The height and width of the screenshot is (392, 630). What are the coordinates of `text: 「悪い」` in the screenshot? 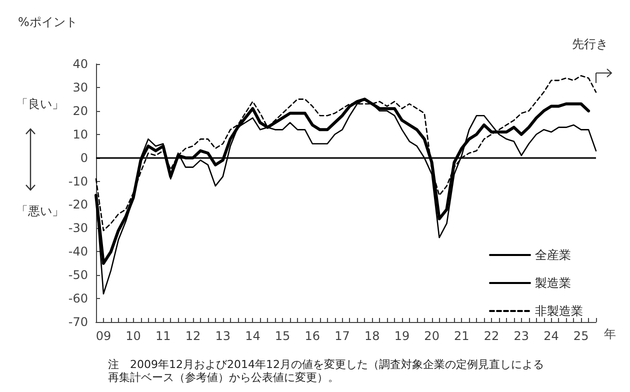 It's located at (40, 211).